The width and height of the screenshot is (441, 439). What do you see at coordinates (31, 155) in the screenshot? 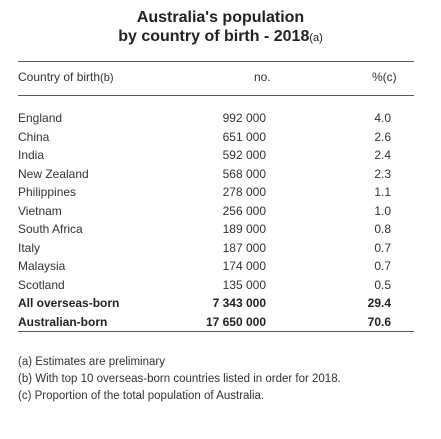
I see `country-cell: India` at bounding box center [31, 155].